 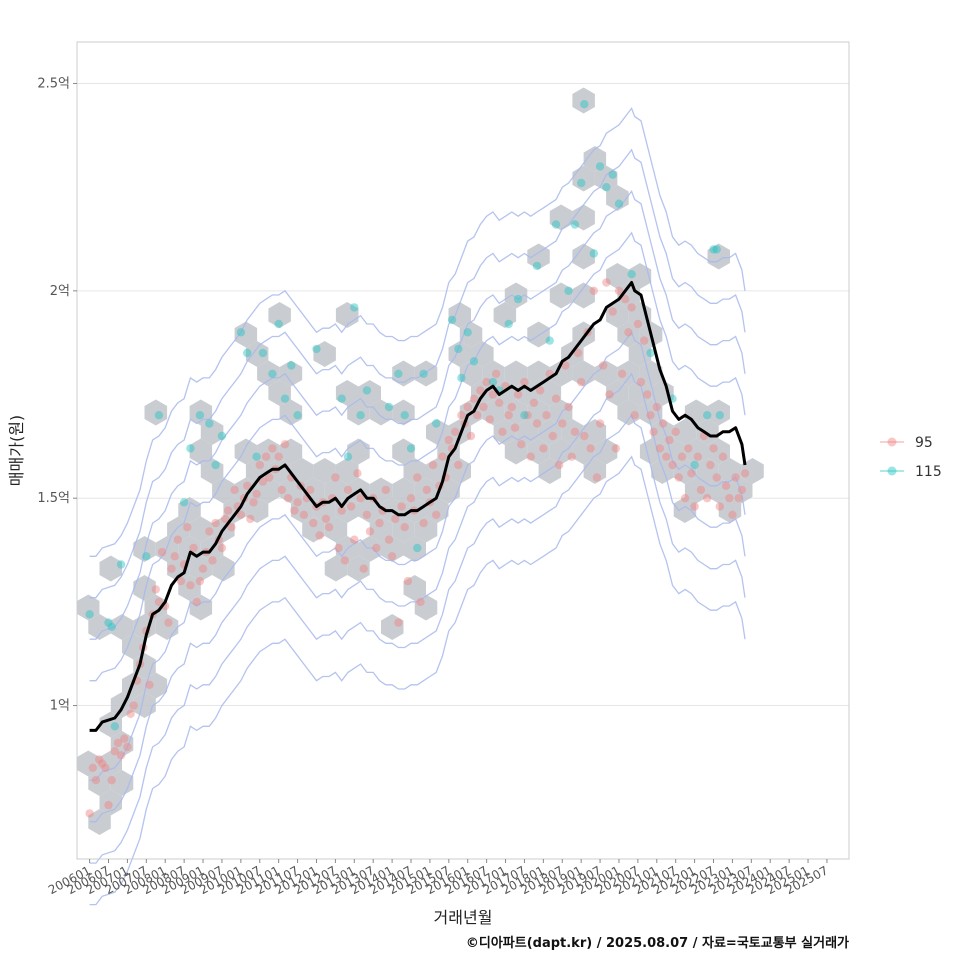 What do you see at coordinates (60, 706) in the screenshot?
I see `y-tick-label: 1억` at bounding box center [60, 706].